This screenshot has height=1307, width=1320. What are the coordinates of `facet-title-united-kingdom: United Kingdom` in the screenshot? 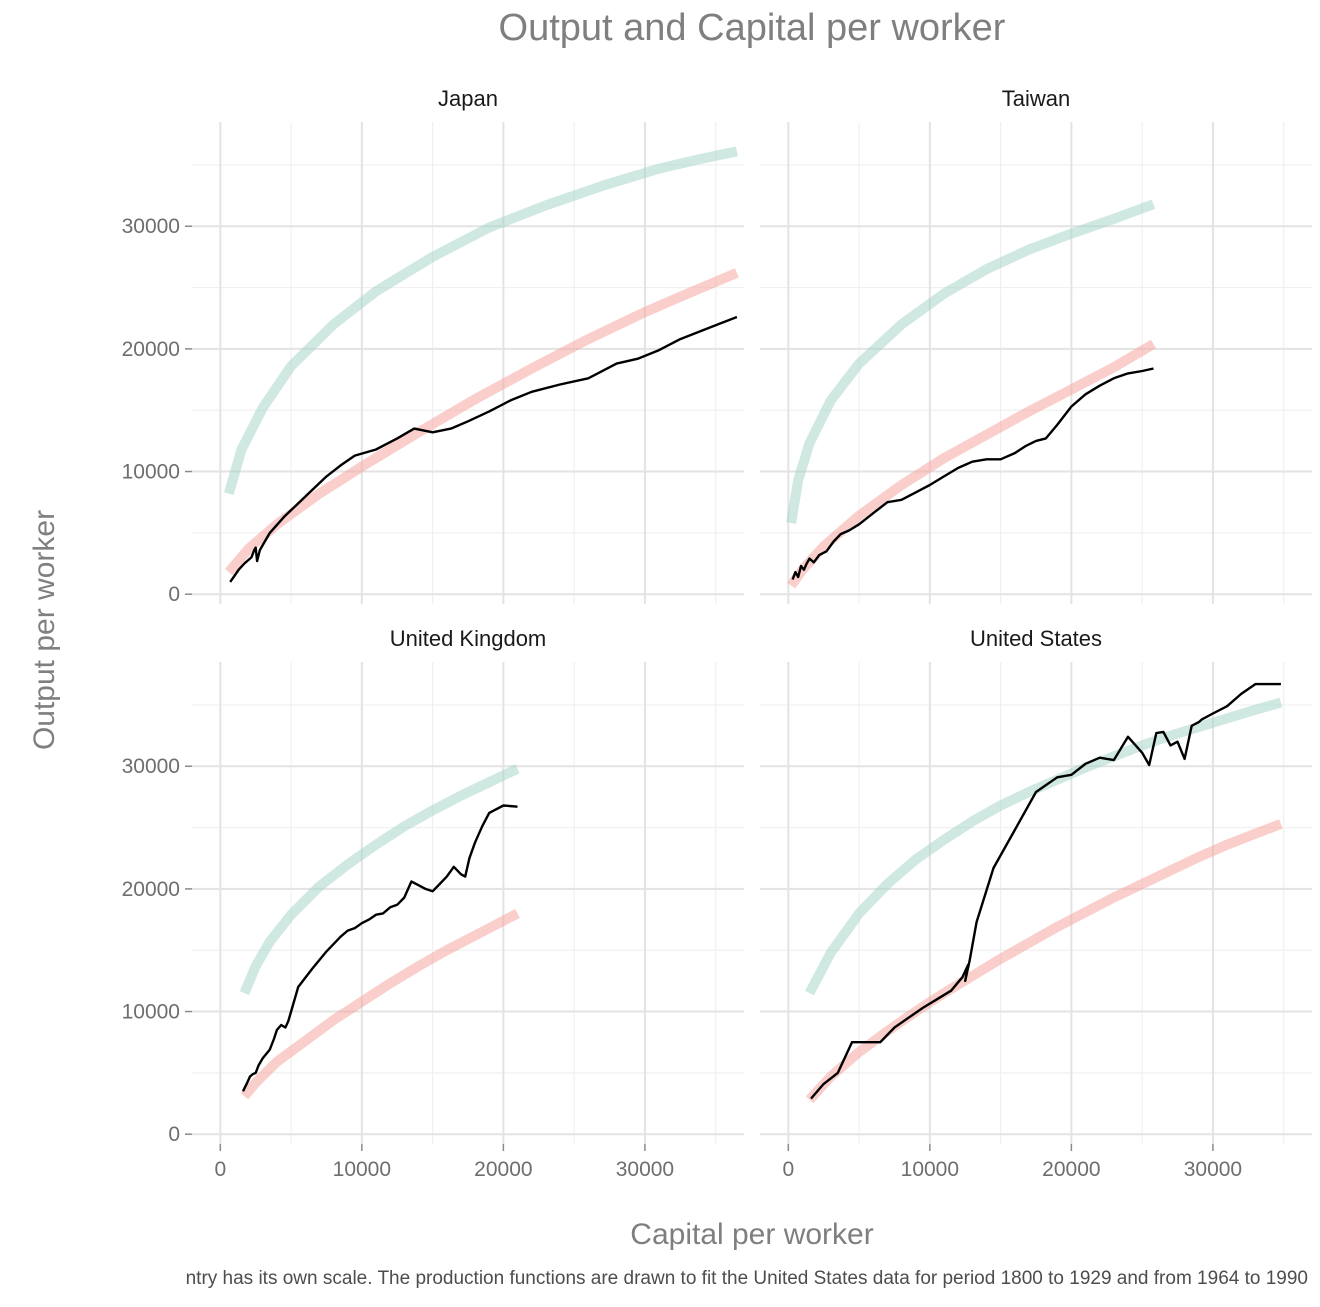 It's located at (468, 638).